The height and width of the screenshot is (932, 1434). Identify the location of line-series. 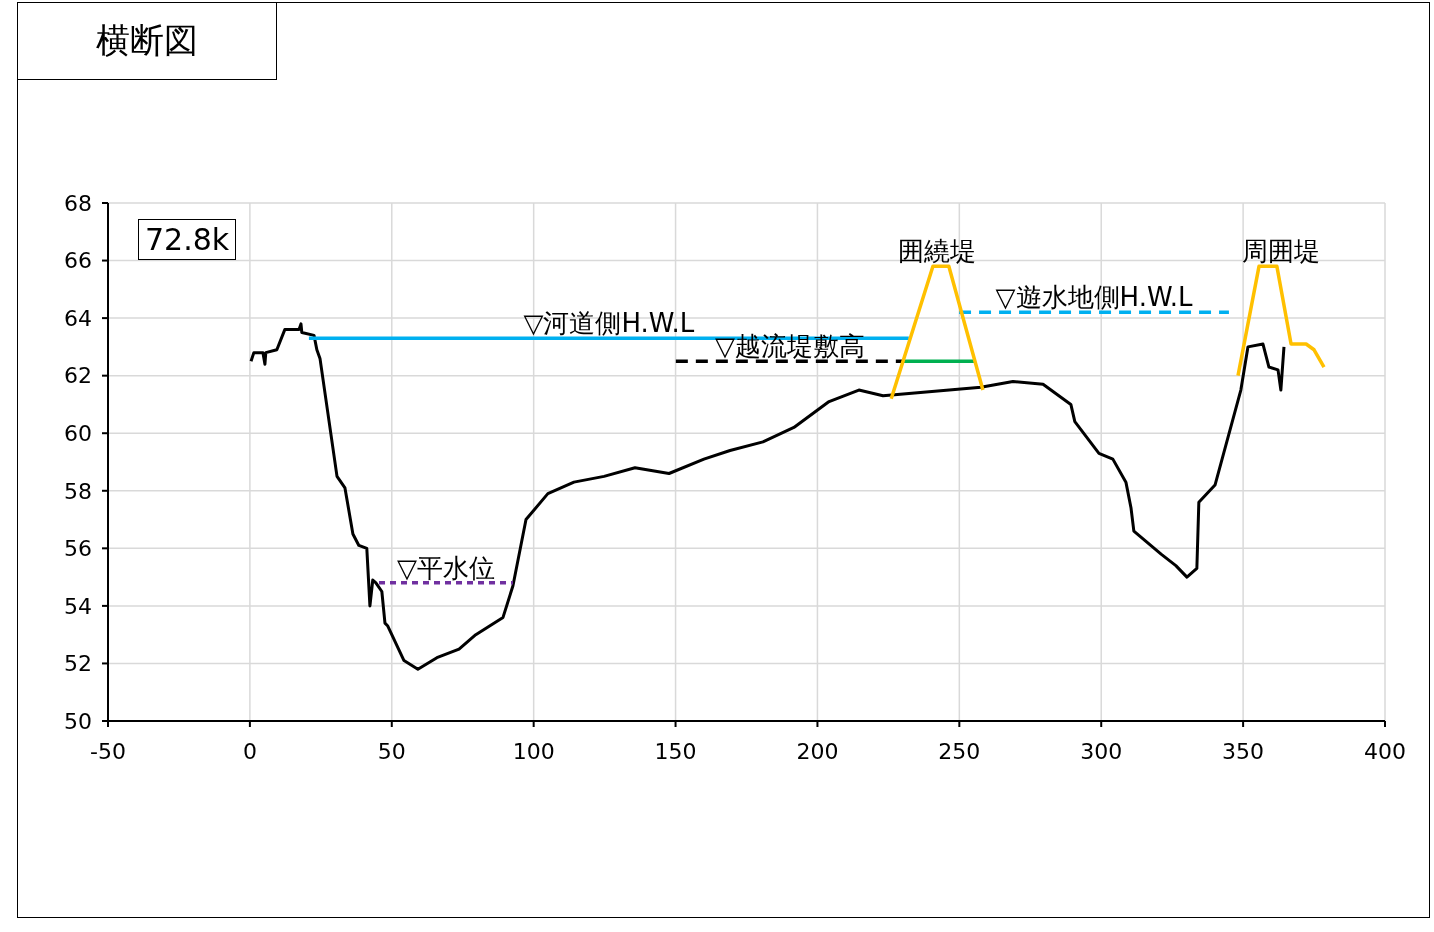
(1281, 321).